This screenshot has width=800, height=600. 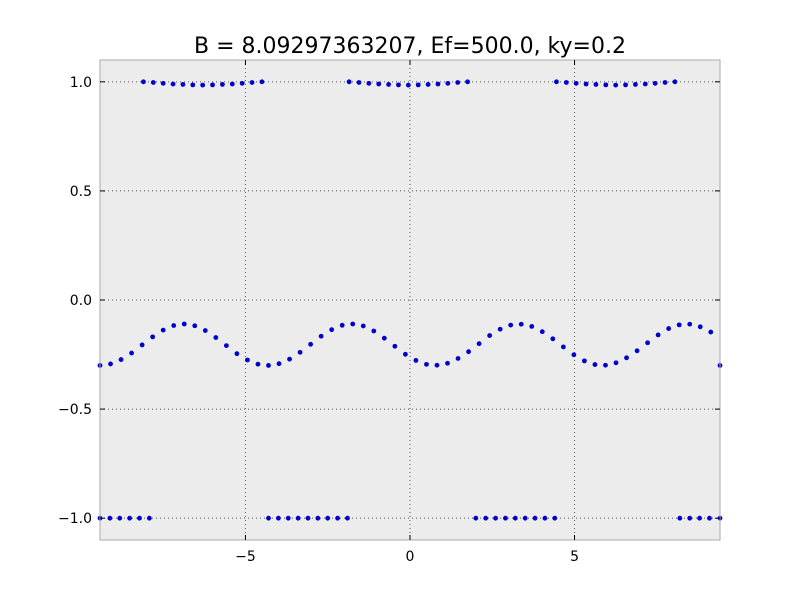 I want to click on x-tick-label: −5, so click(x=245, y=557).